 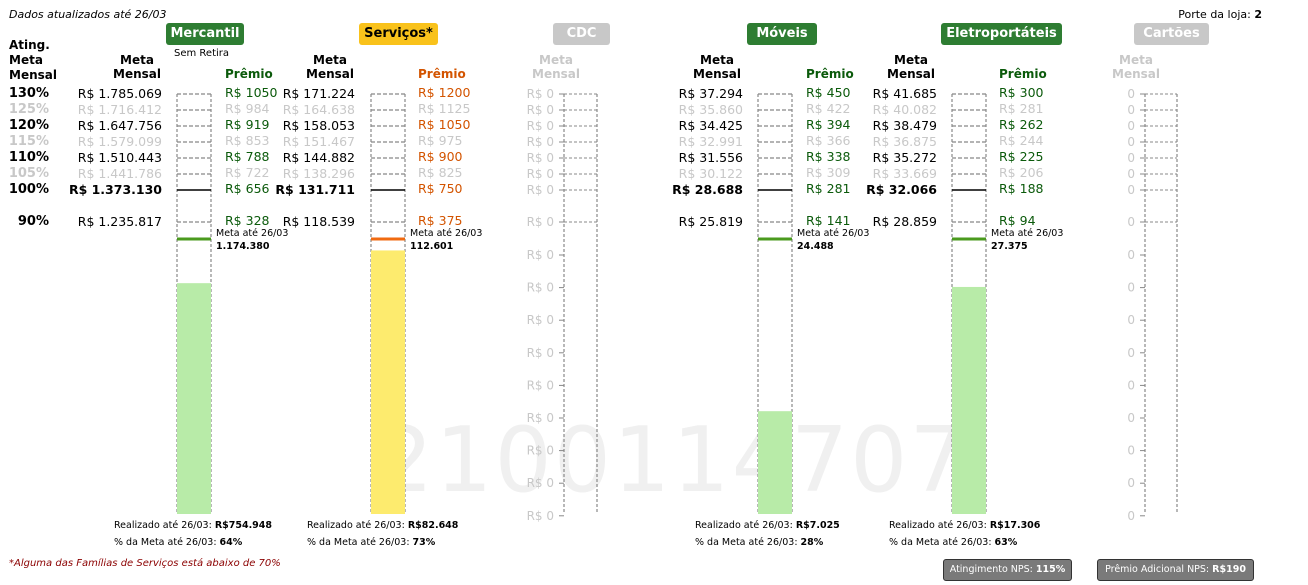 I want to click on pct-meta-value: 64%, so click(x=231, y=542).